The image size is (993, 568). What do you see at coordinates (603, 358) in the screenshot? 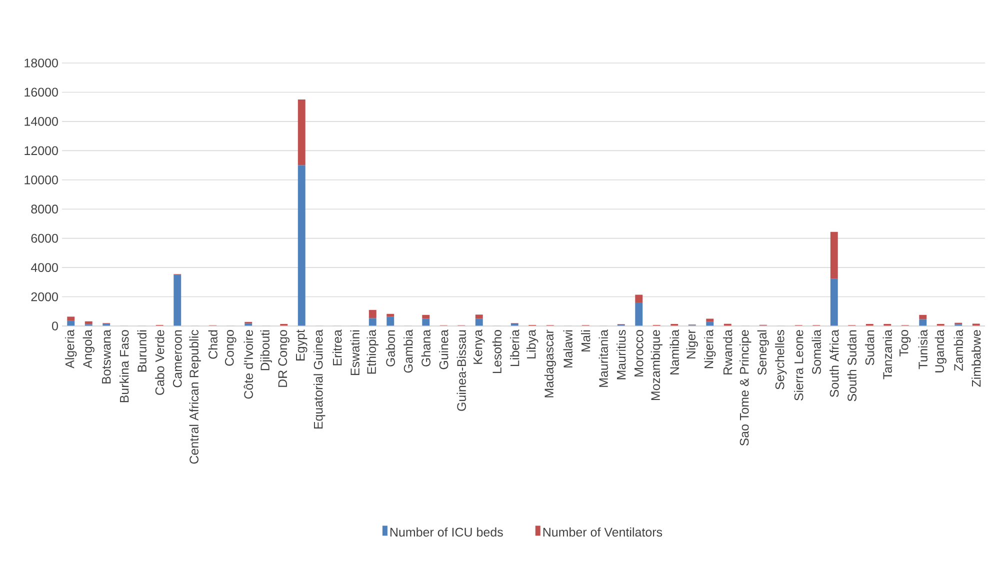
I see `x-tick-label: Mauritania` at bounding box center [603, 358].